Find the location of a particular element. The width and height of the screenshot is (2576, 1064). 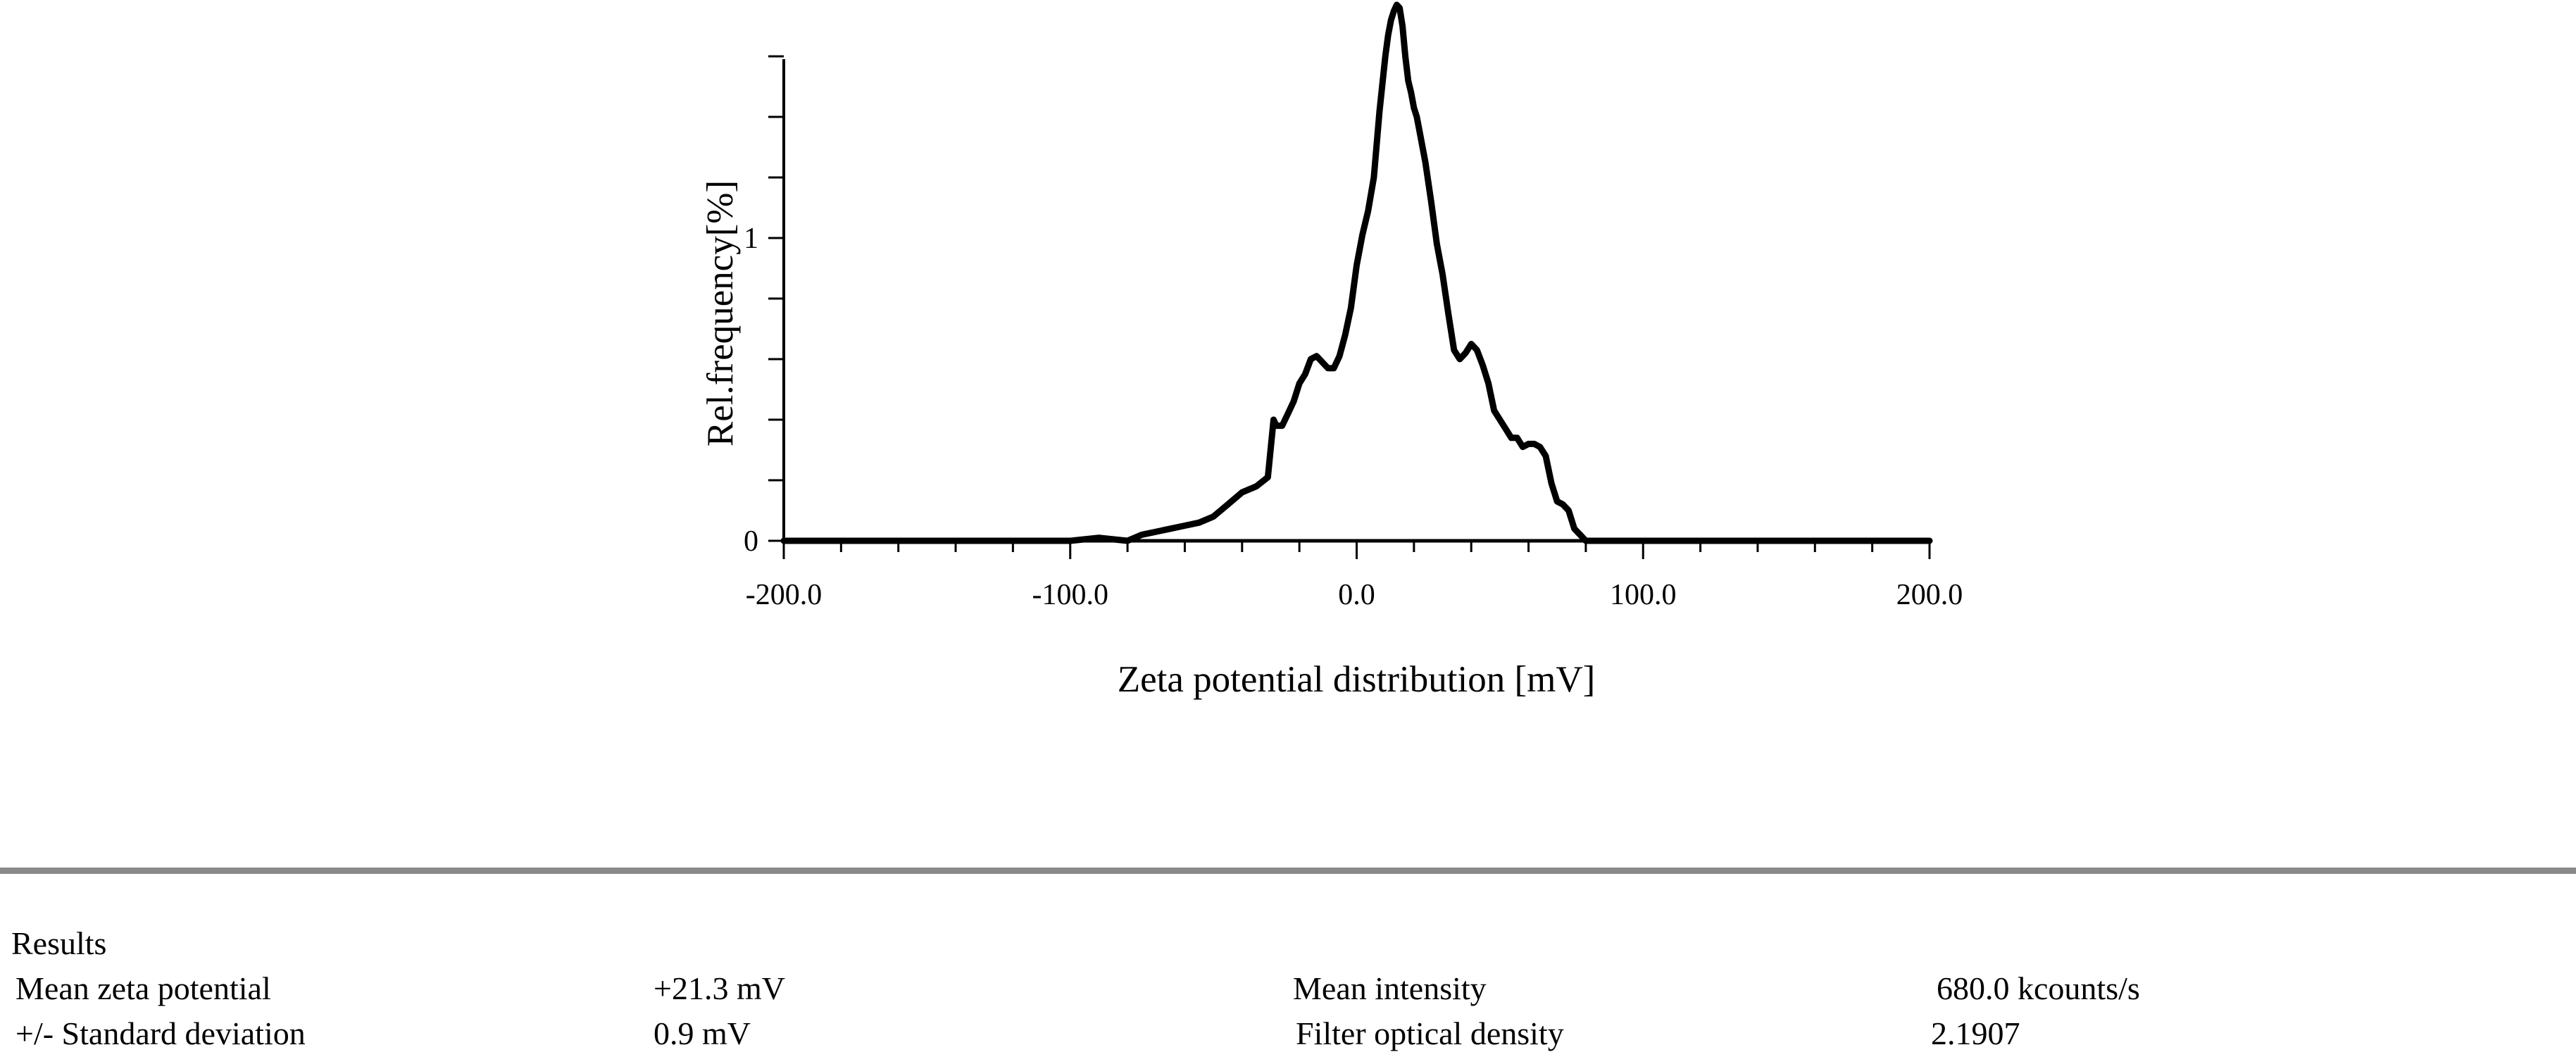

standard-deviation-value: 0.9 mV is located at coordinates (702, 1033).